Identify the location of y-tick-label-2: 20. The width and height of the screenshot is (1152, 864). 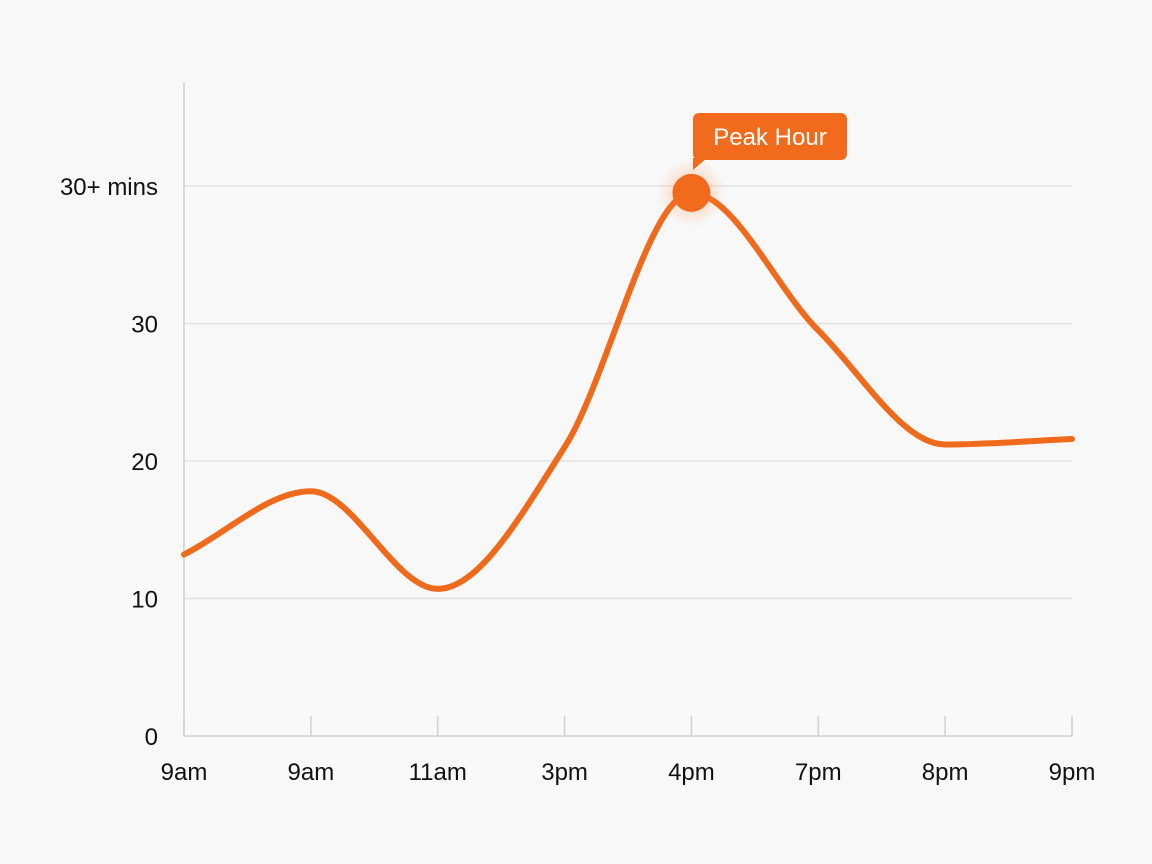
(144, 462).